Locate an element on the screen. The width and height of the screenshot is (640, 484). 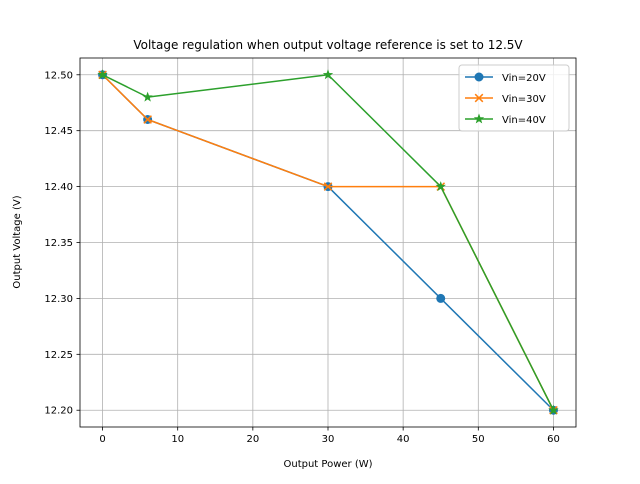
legend-box is located at coordinates (514, 98).